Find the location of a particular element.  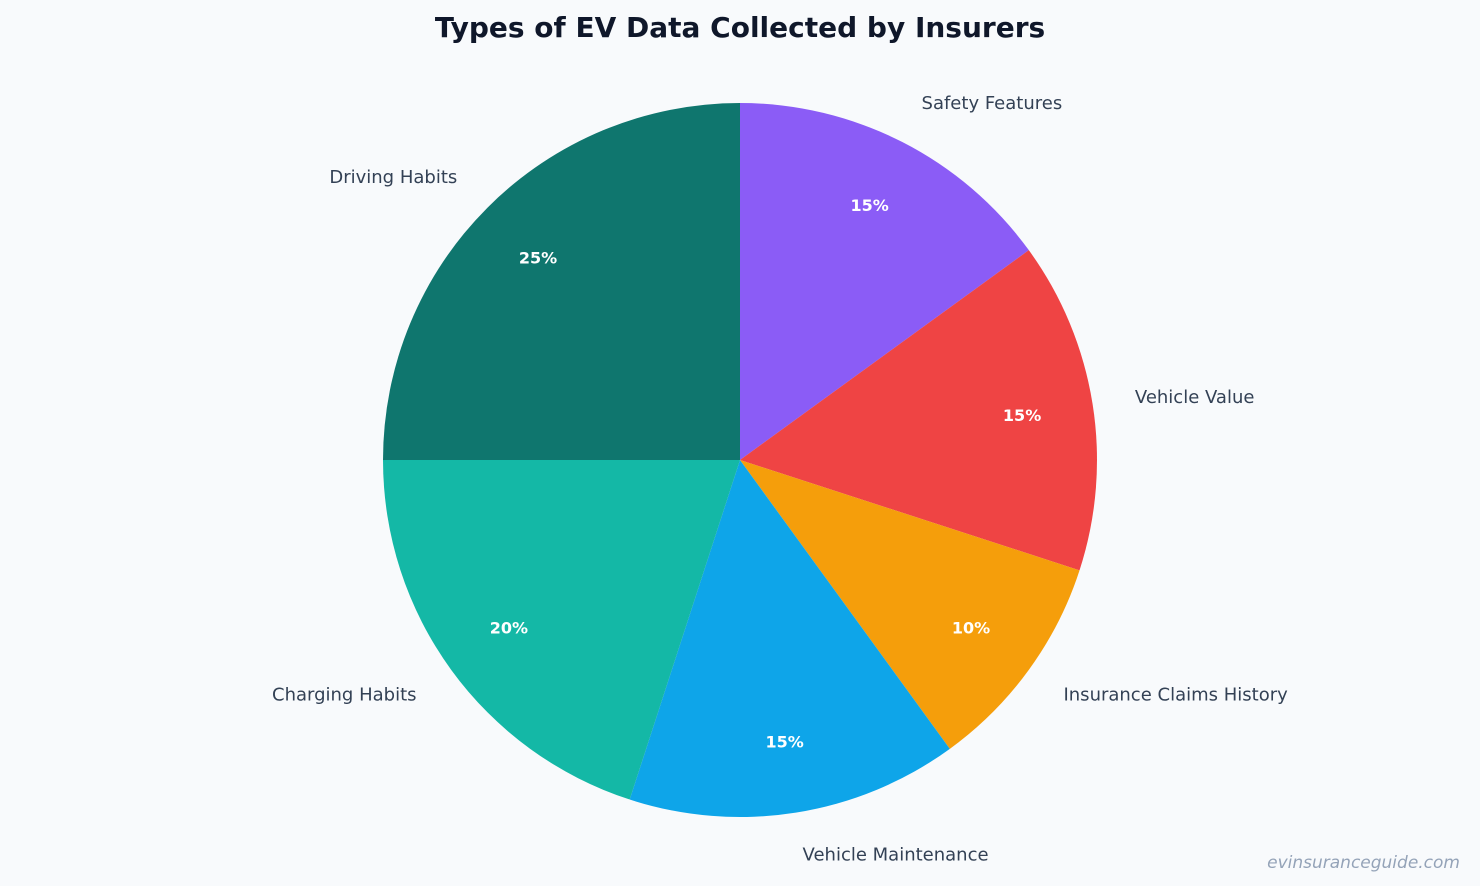

slice-label-vehicle-value: Vehicle Value is located at coordinates (1195, 397).